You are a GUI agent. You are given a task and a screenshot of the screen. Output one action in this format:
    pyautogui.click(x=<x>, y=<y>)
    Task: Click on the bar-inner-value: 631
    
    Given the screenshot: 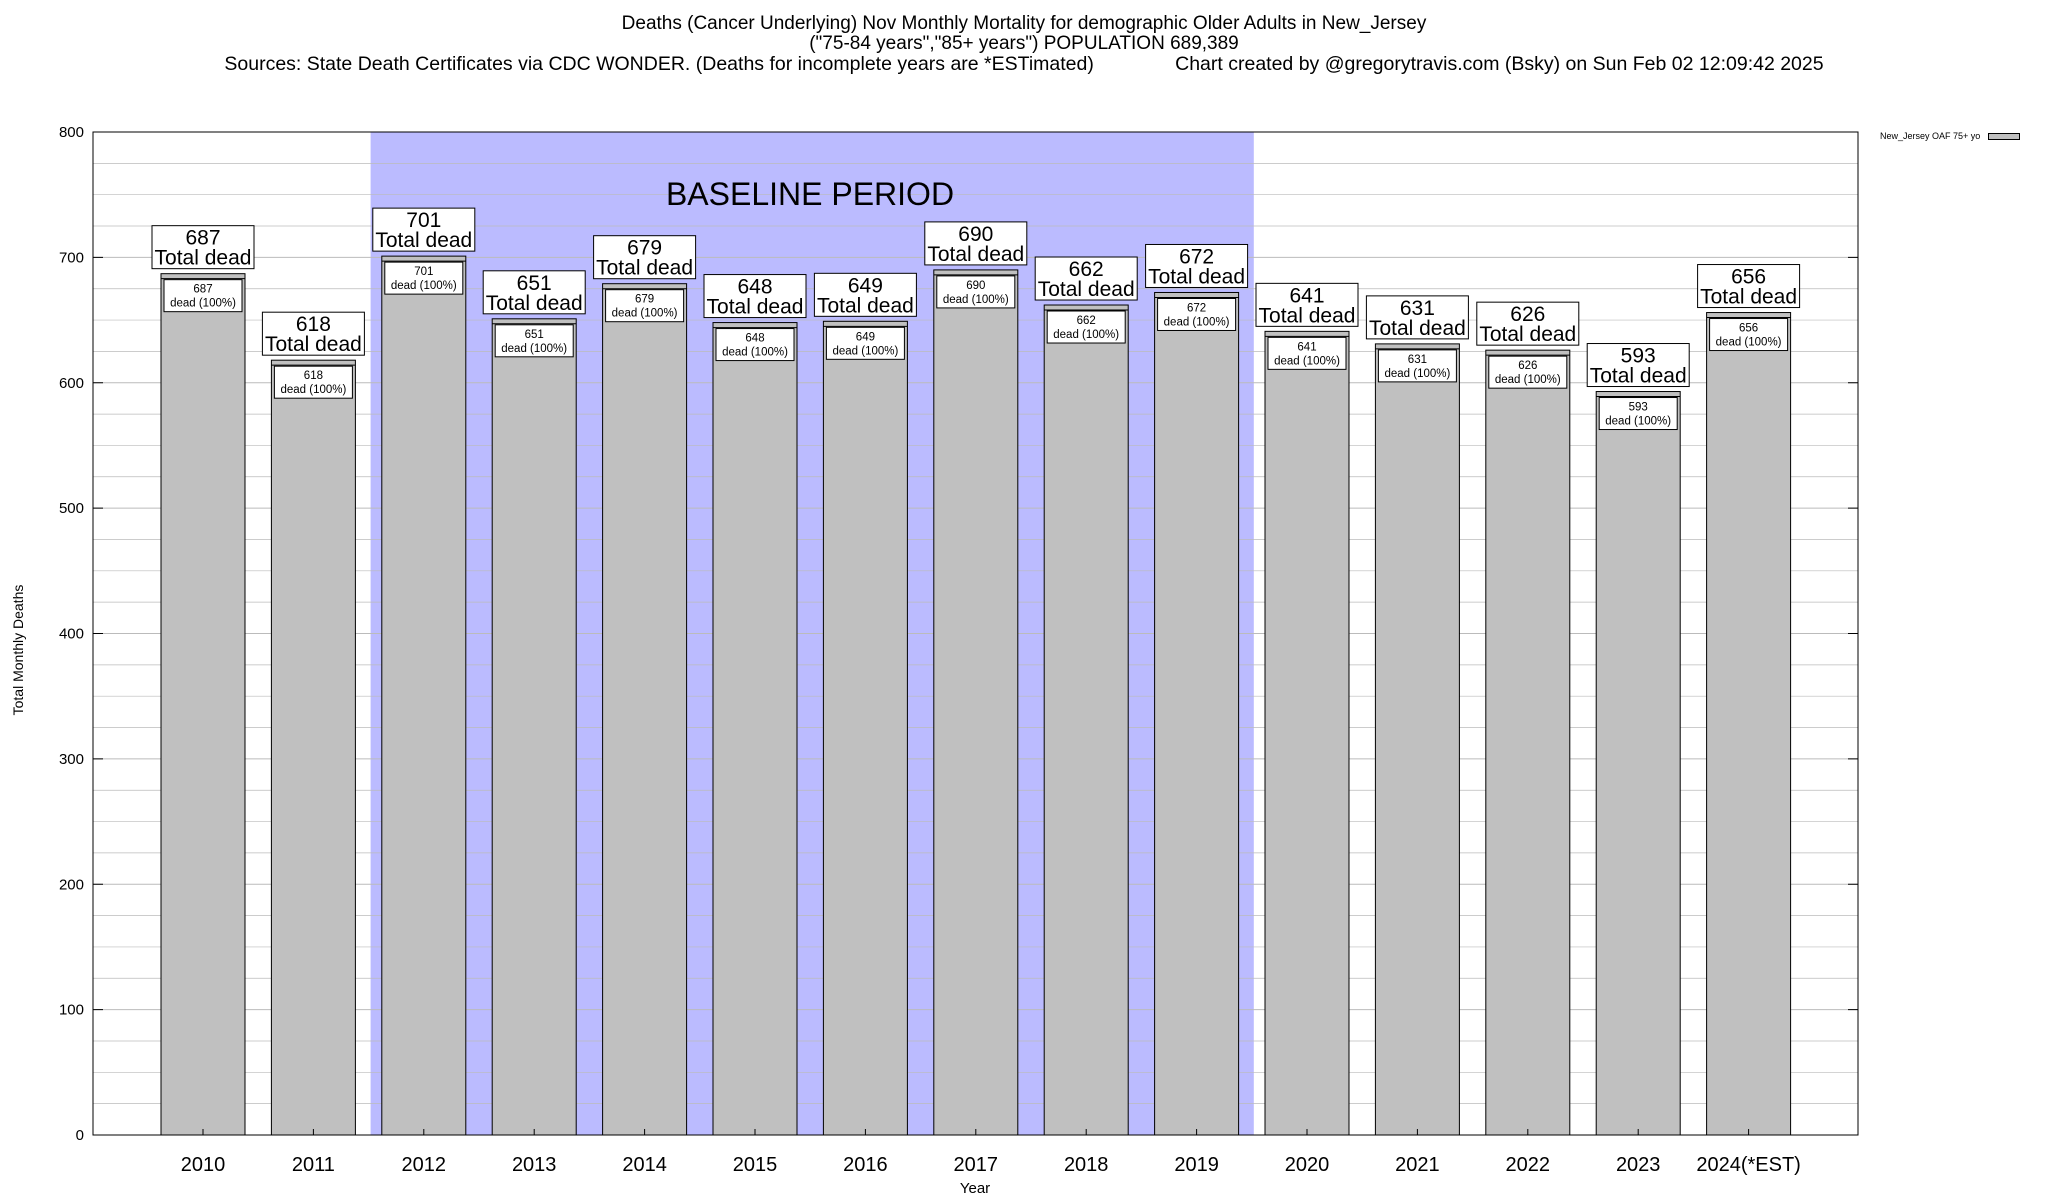 What is the action you would take?
    pyautogui.click(x=1417, y=360)
    